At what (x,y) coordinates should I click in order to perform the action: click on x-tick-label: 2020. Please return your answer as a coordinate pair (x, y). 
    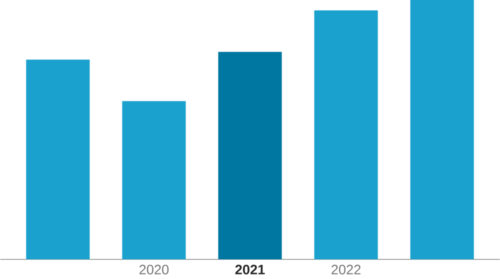
    Looking at the image, I should click on (154, 269).